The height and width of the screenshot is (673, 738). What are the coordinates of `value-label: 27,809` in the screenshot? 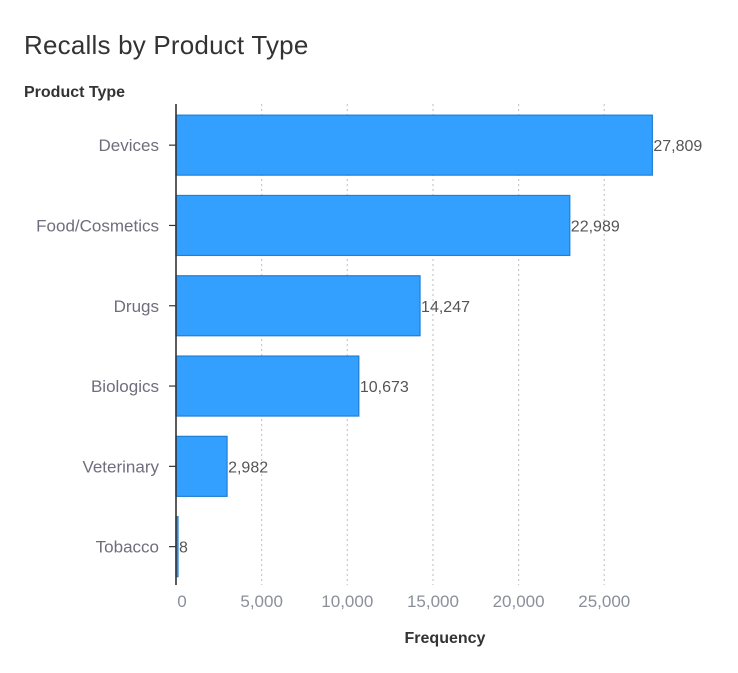 It's located at (677, 146).